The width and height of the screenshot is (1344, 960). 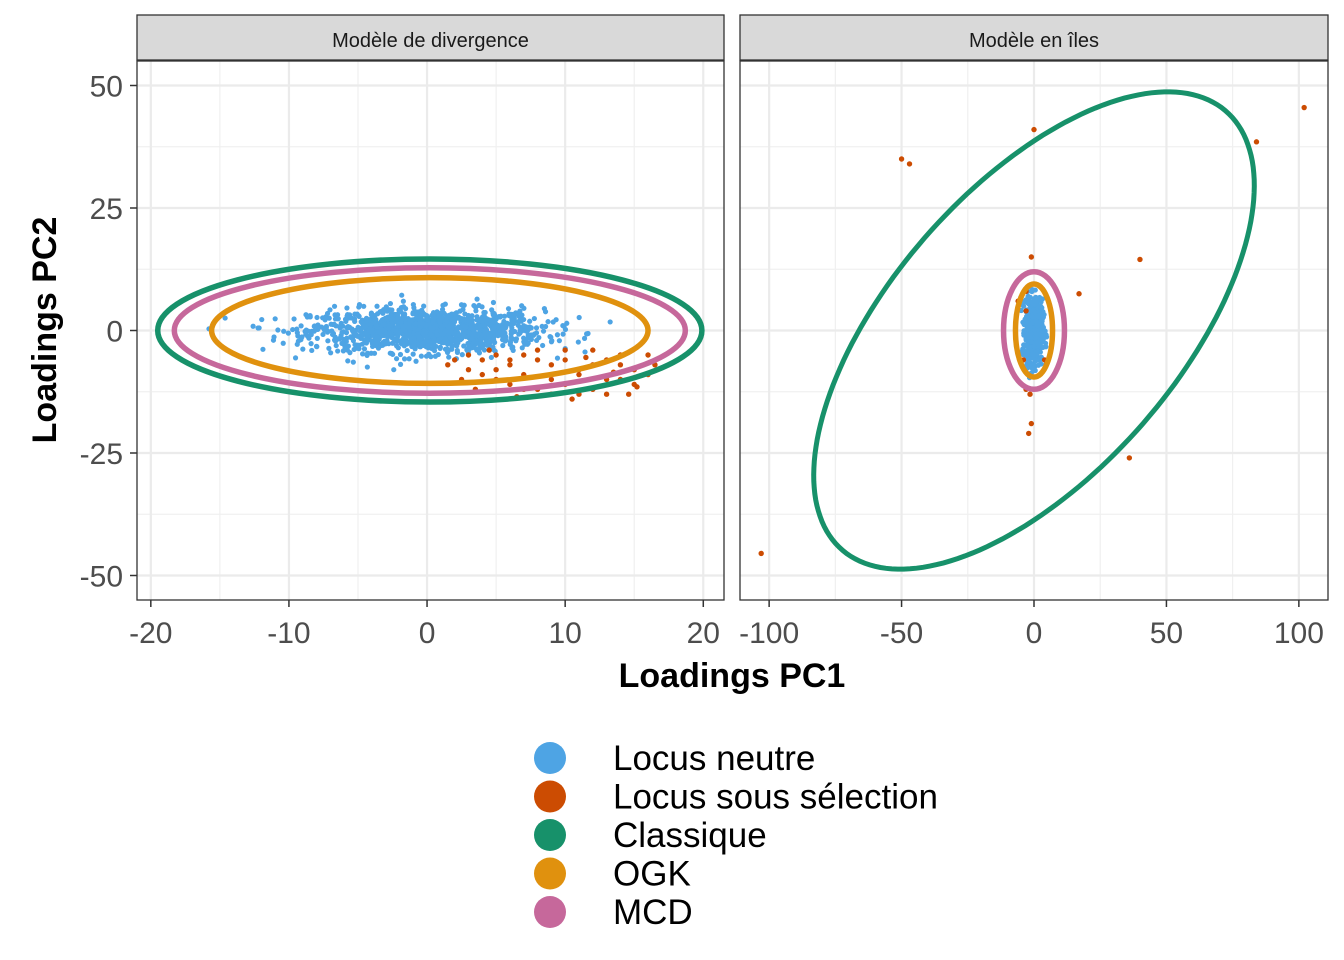 What do you see at coordinates (653, 912) in the screenshot?
I see `legend-label-5: MCD` at bounding box center [653, 912].